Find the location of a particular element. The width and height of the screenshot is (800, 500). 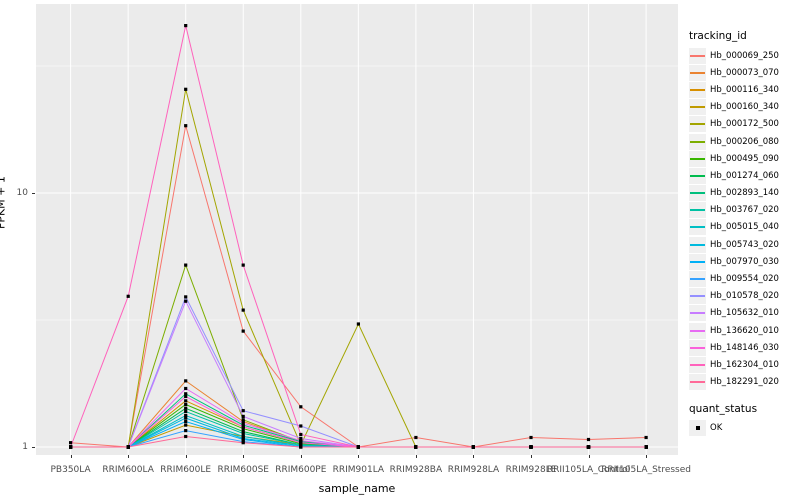

legend-entry: Hb_000206_080 is located at coordinates (744, 141).